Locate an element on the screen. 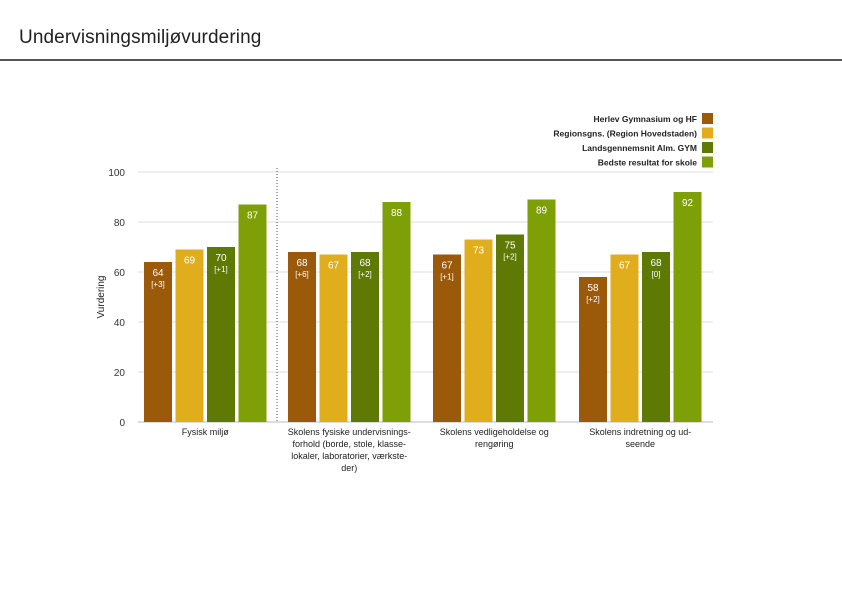 Image resolution: width=842 pixels, height=595 pixels. page-title: Undervisningsmiljøvurdering is located at coordinates (140, 37).